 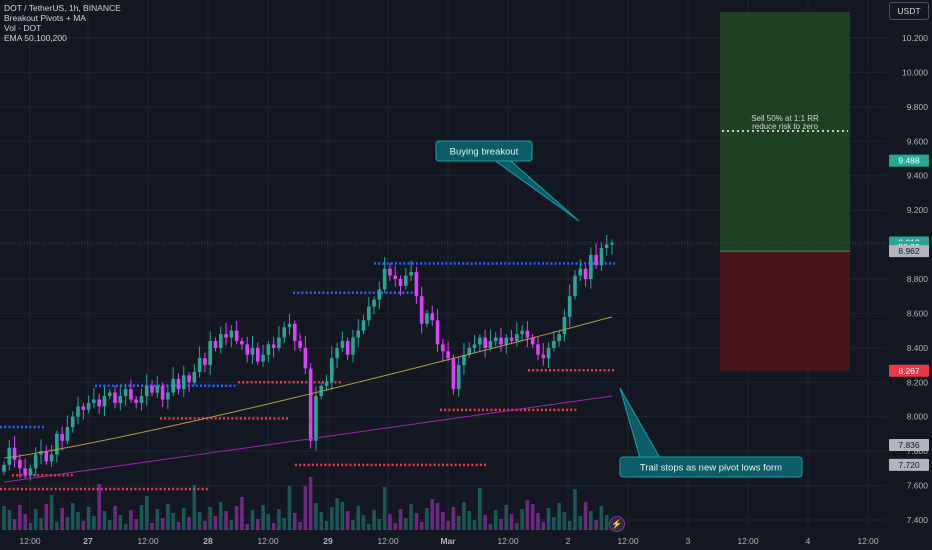 I want to click on price-tick-label: 9.200, so click(x=918, y=210).